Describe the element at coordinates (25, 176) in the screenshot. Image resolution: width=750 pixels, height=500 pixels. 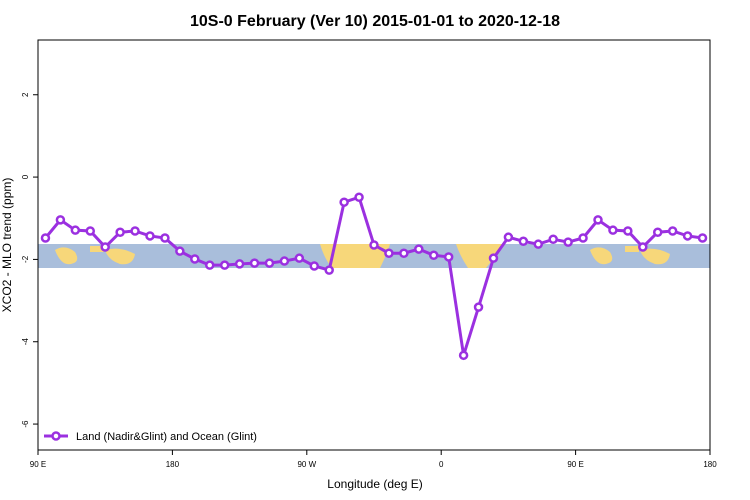
I see `y-tick-label: 0` at that location.